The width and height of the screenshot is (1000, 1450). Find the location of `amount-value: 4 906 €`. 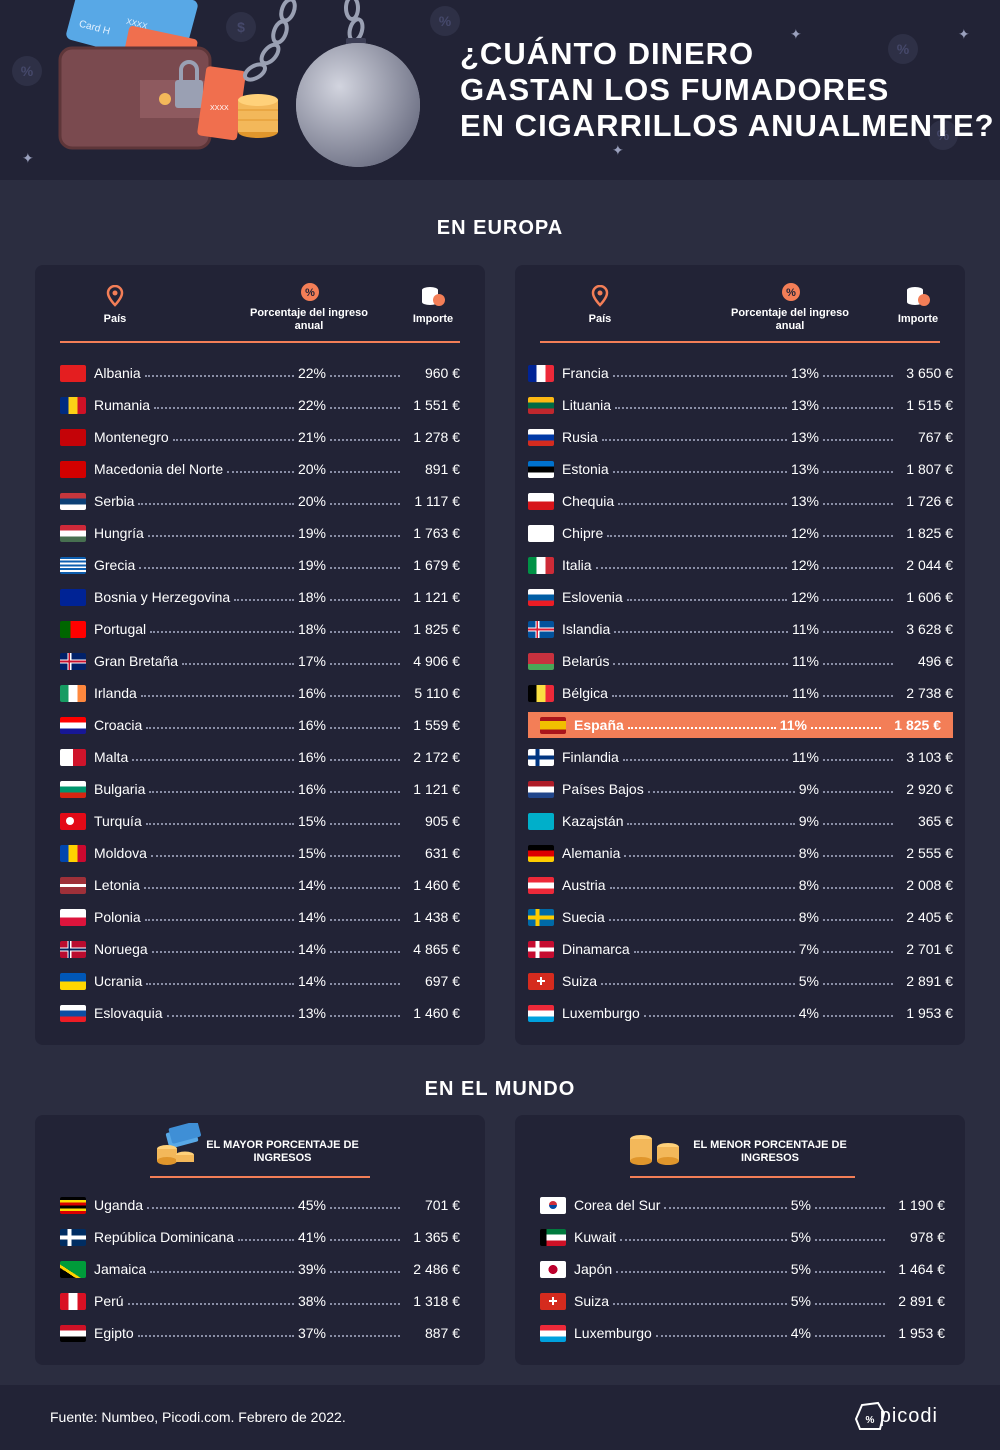

amount-value: 4 906 € is located at coordinates (436, 661).